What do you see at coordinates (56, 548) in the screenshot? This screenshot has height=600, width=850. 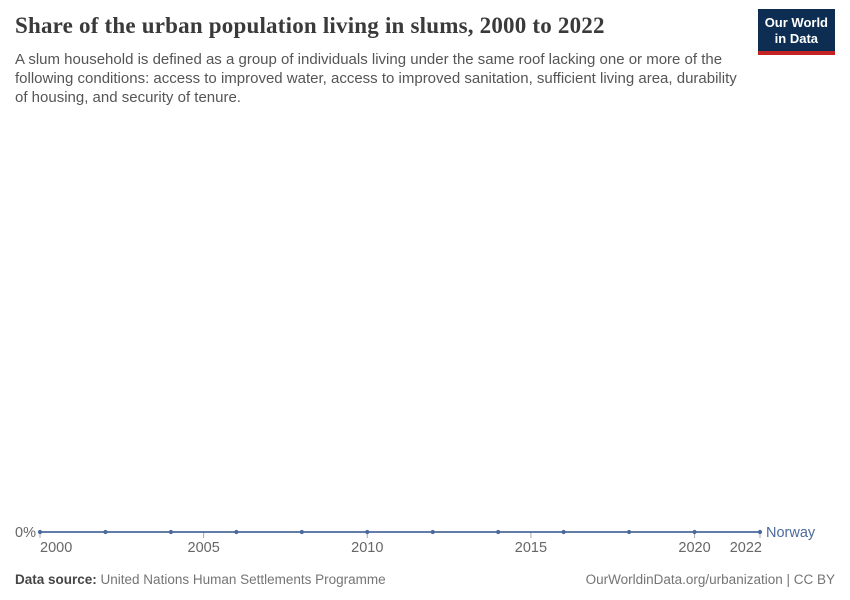 I see `x-axis-tick-label: 2000` at bounding box center [56, 548].